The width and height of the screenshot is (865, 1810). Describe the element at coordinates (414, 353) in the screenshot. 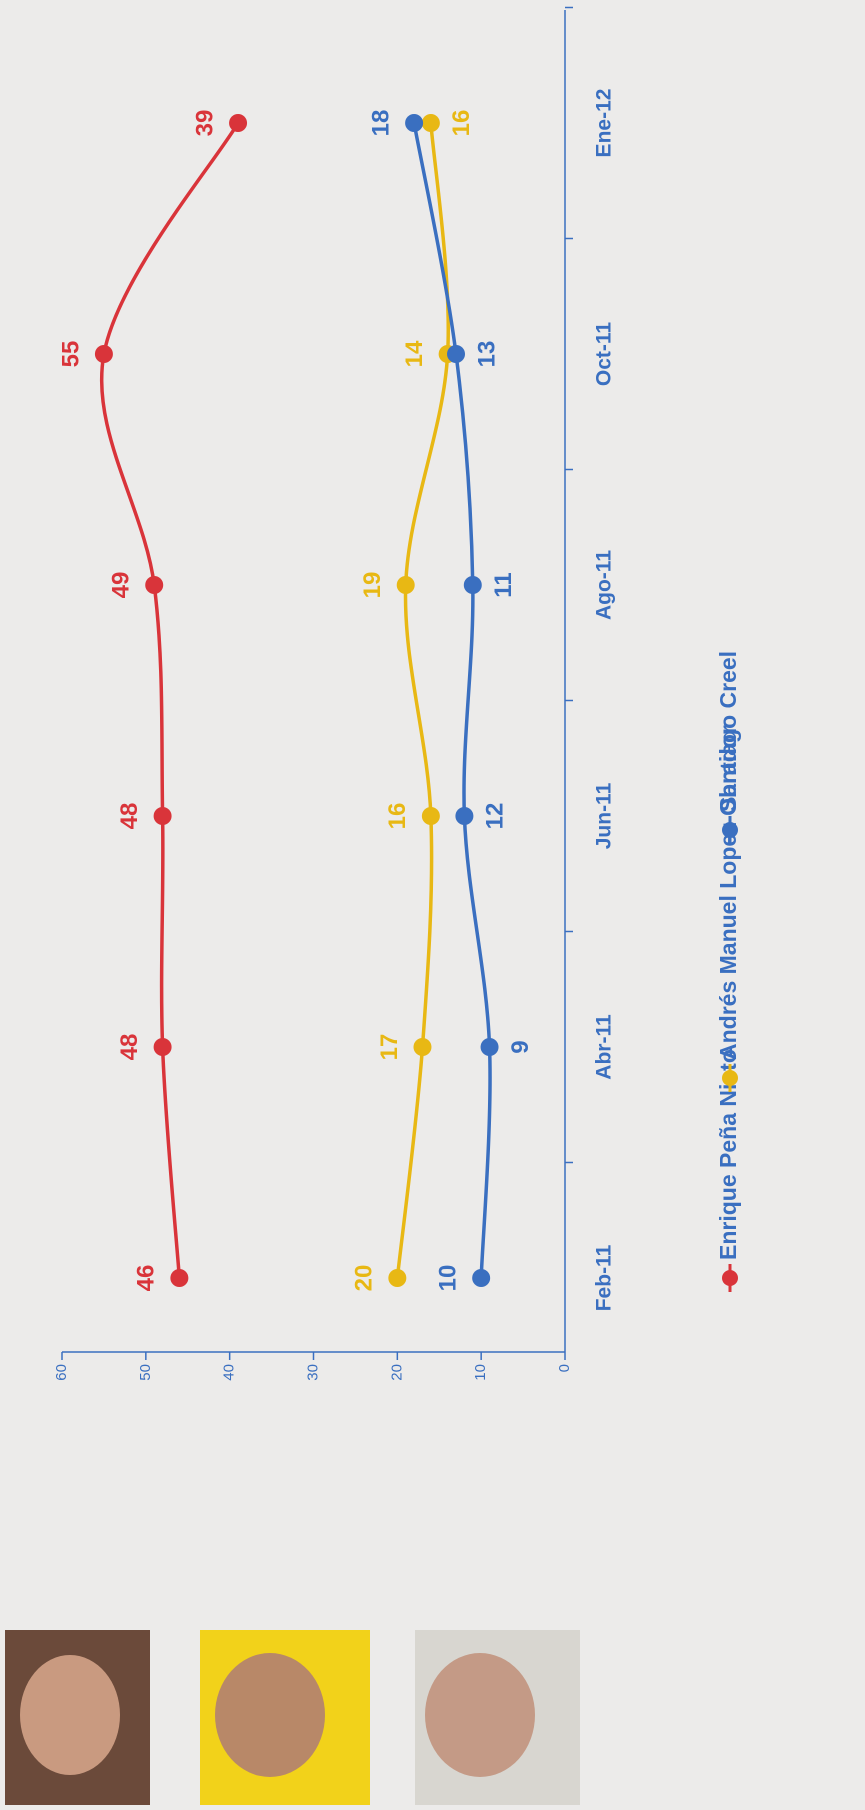

I see `data-label: 14` at that location.